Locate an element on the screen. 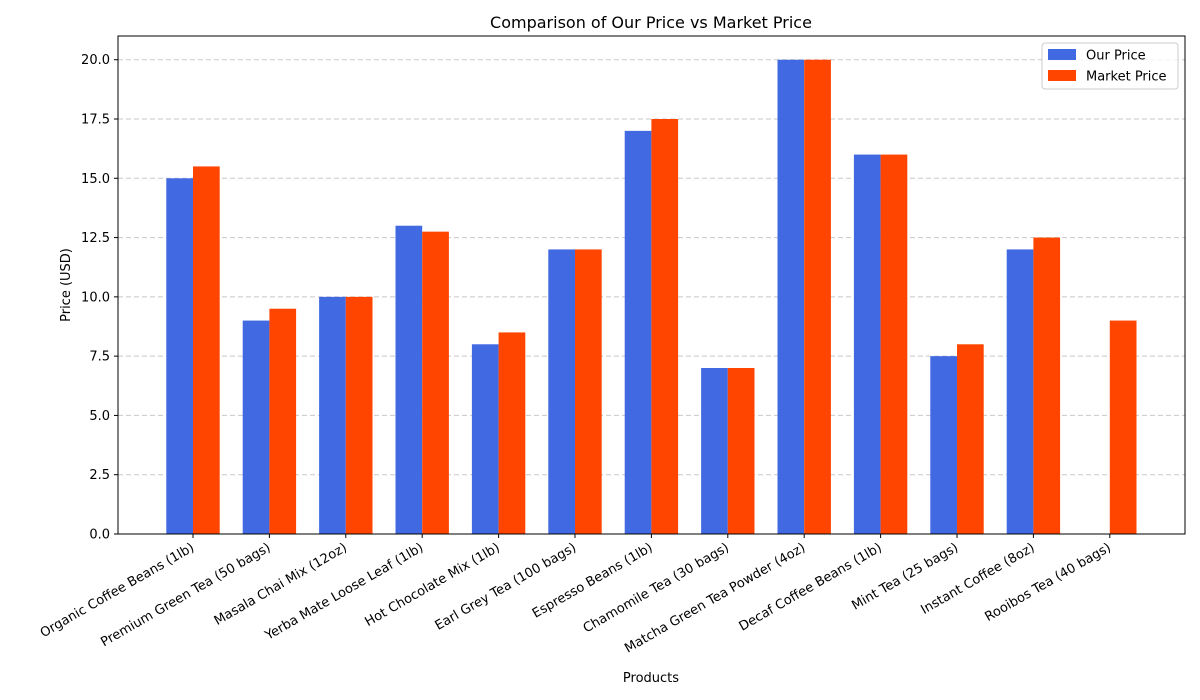 Image resolution: width=1200 pixels, height=700 pixels. legend-label: Our Price is located at coordinates (1116, 56).